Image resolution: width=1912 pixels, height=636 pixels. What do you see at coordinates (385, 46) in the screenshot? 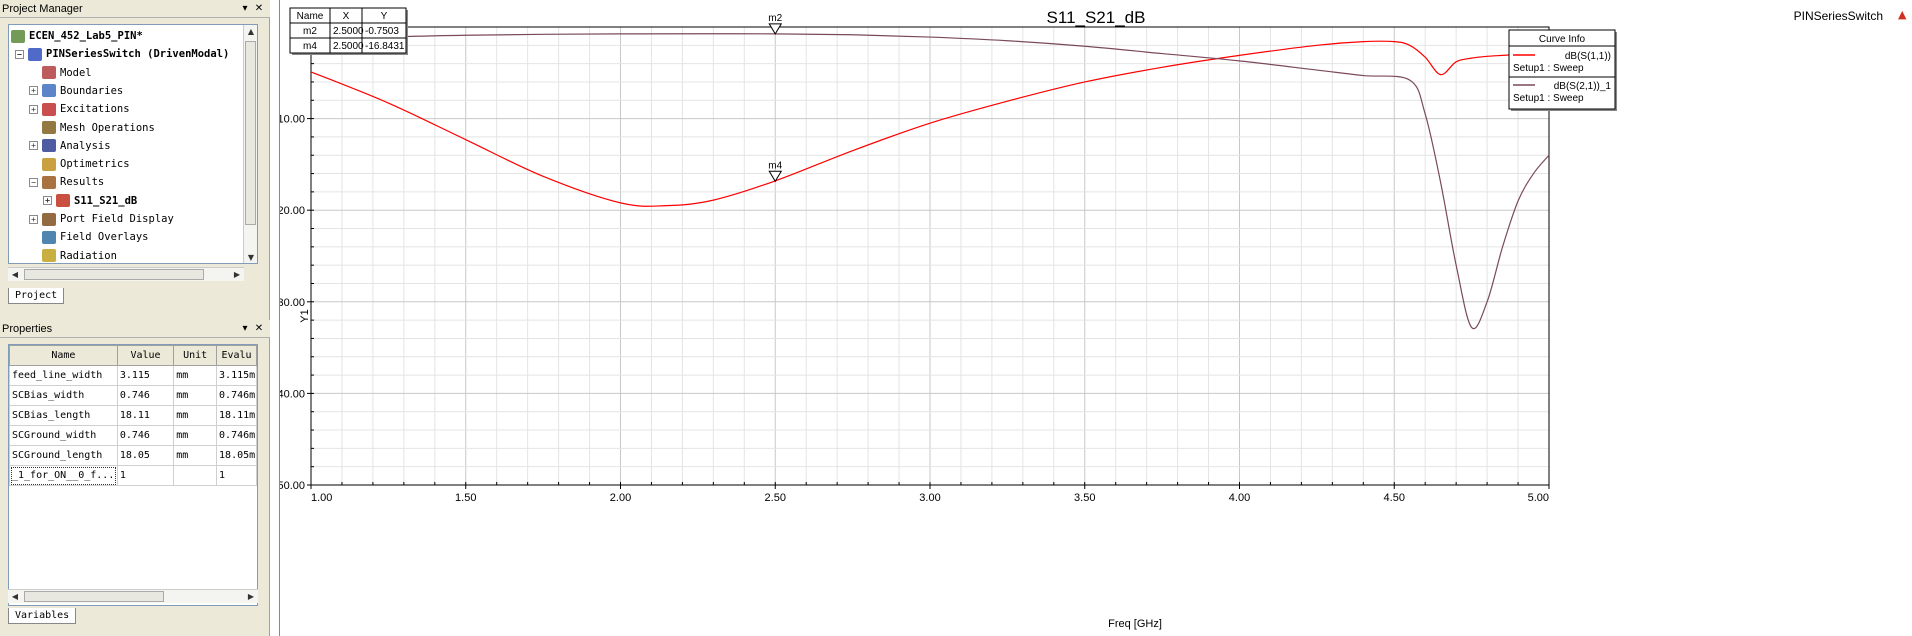
I see `marker-table-cell: -16.8431` at bounding box center [385, 46].